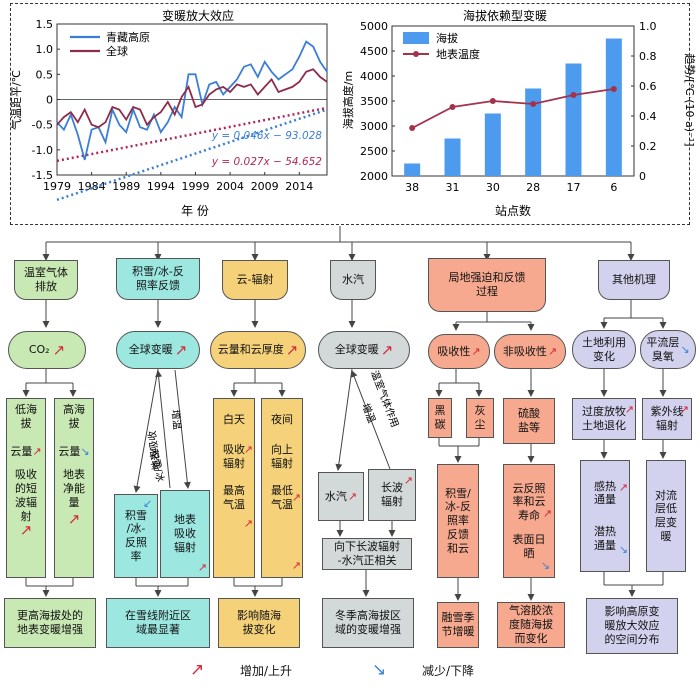 The image size is (700, 686). Describe the element at coordinates (16, 100) in the screenshot. I see `chart1-ylabel: 气温距平/℃` at that location.